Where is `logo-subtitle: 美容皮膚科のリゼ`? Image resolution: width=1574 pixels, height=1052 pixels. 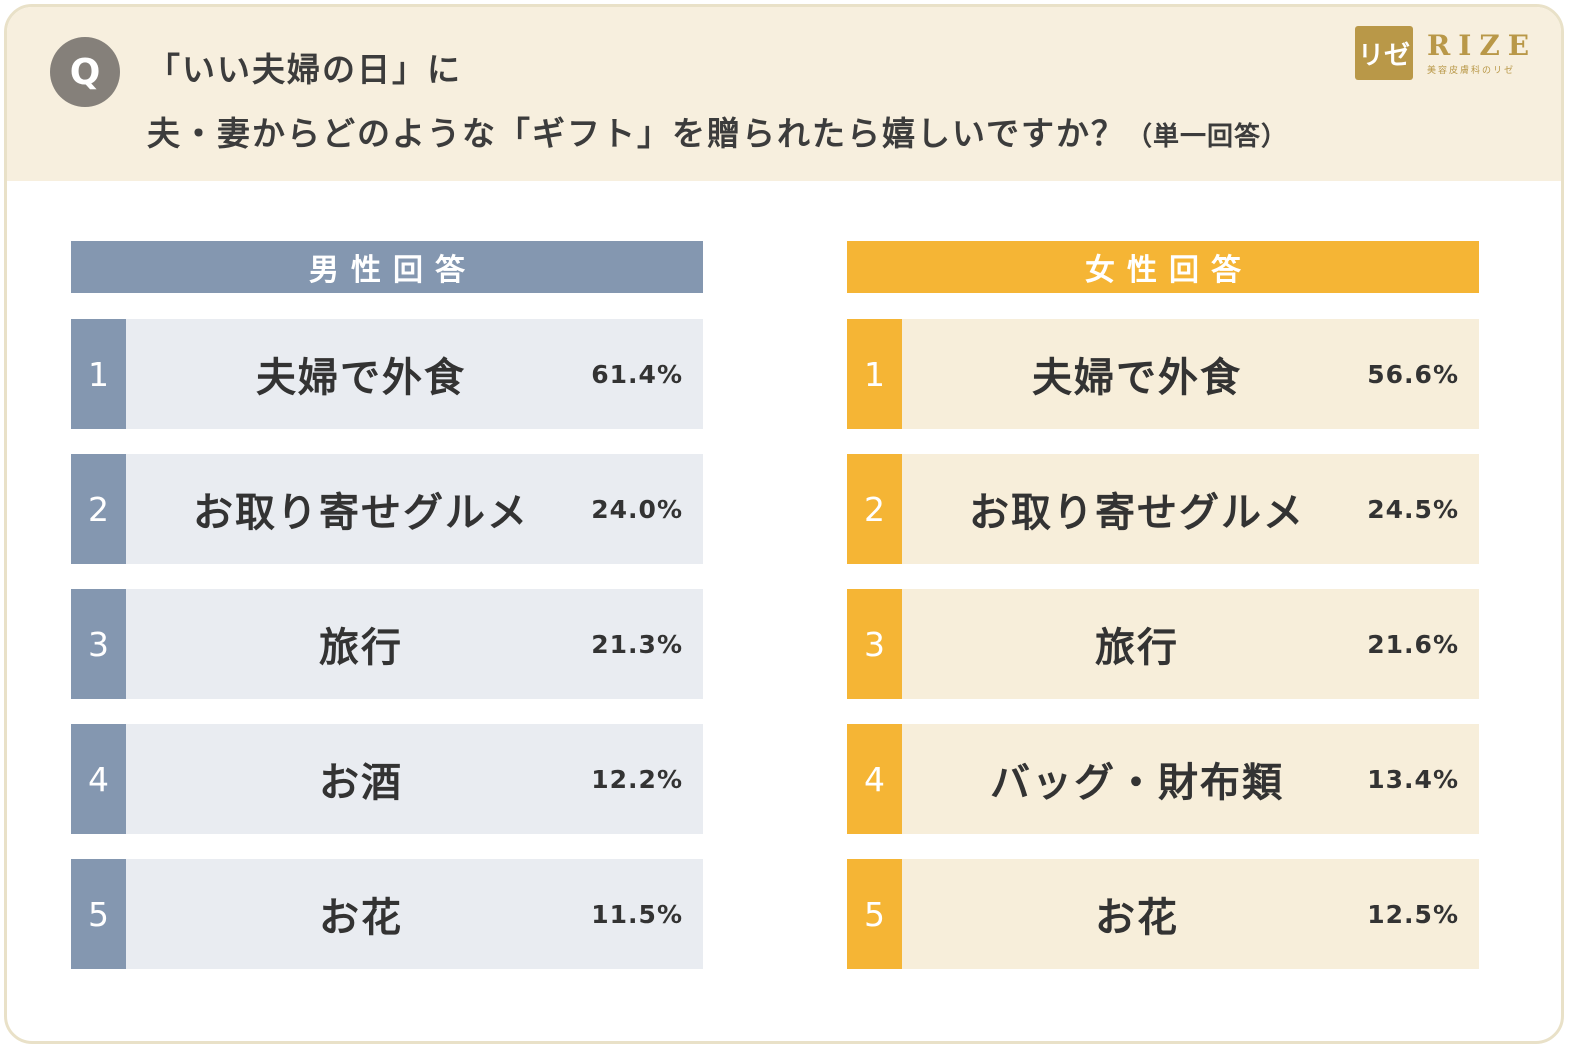 logo-subtitle: 美容皮膚科のリゼ is located at coordinates (1471, 70).